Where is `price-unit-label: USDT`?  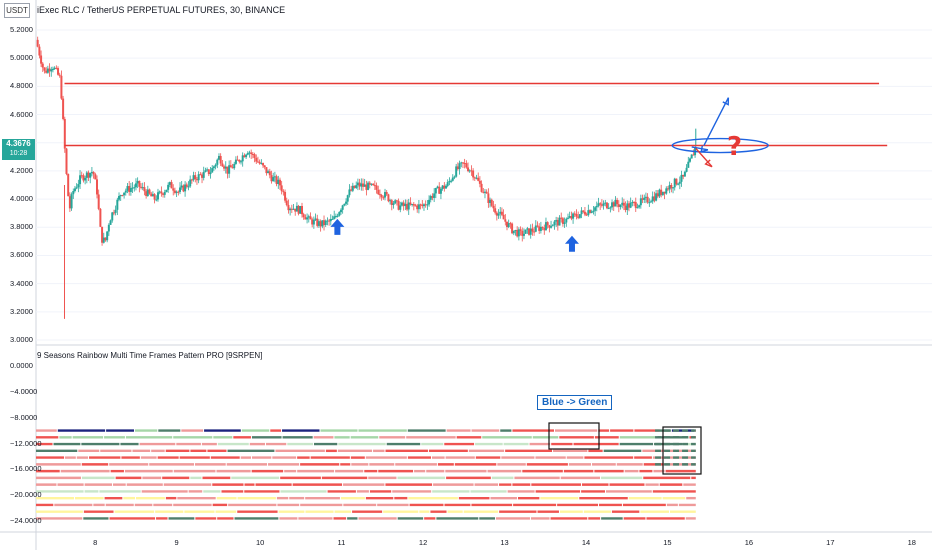
price-unit-label: USDT is located at coordinates (17, 10).